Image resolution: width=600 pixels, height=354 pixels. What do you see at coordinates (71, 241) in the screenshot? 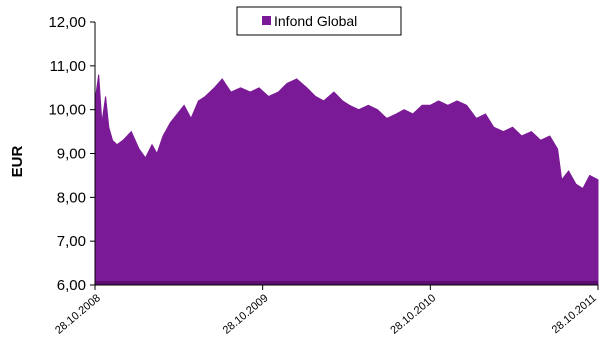
I see `y-tick-label: 7,00` at bounding box center [71, 241].